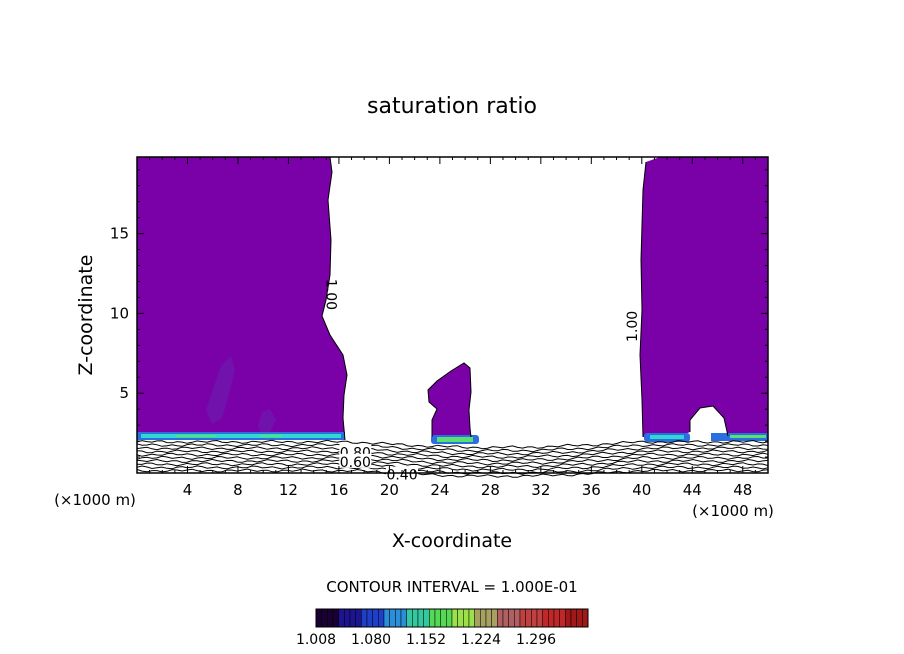 The width and height of the screenshot is (904, 654). What do you see at coordinates (371, 640) in the screenshot?
I see `colorbar-tick-label: 1.080` at bounding box center [371, 640].